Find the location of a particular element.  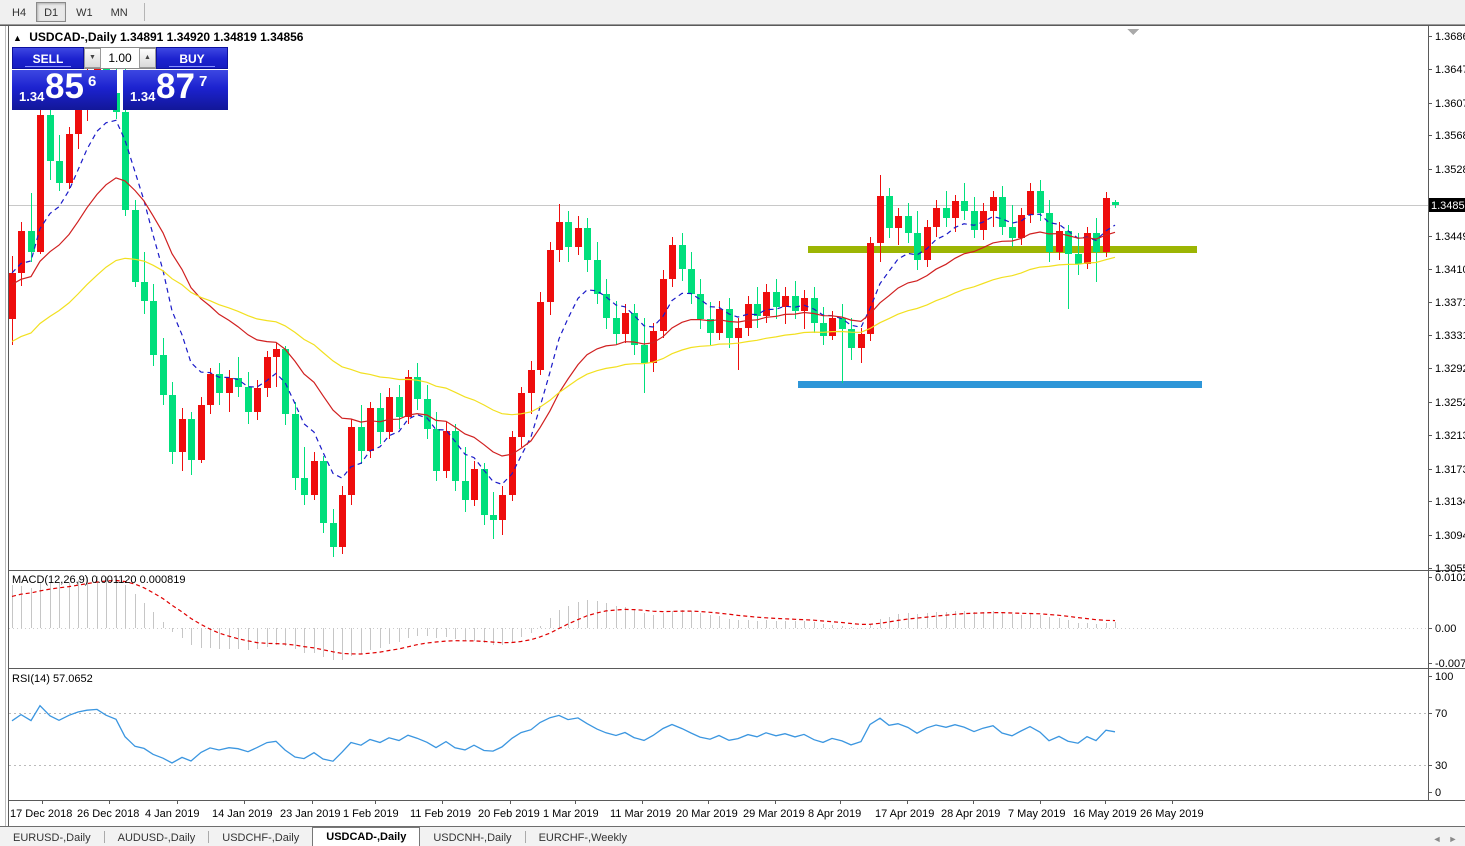

svg-text: 30 is located at coordinates (1441, 766).